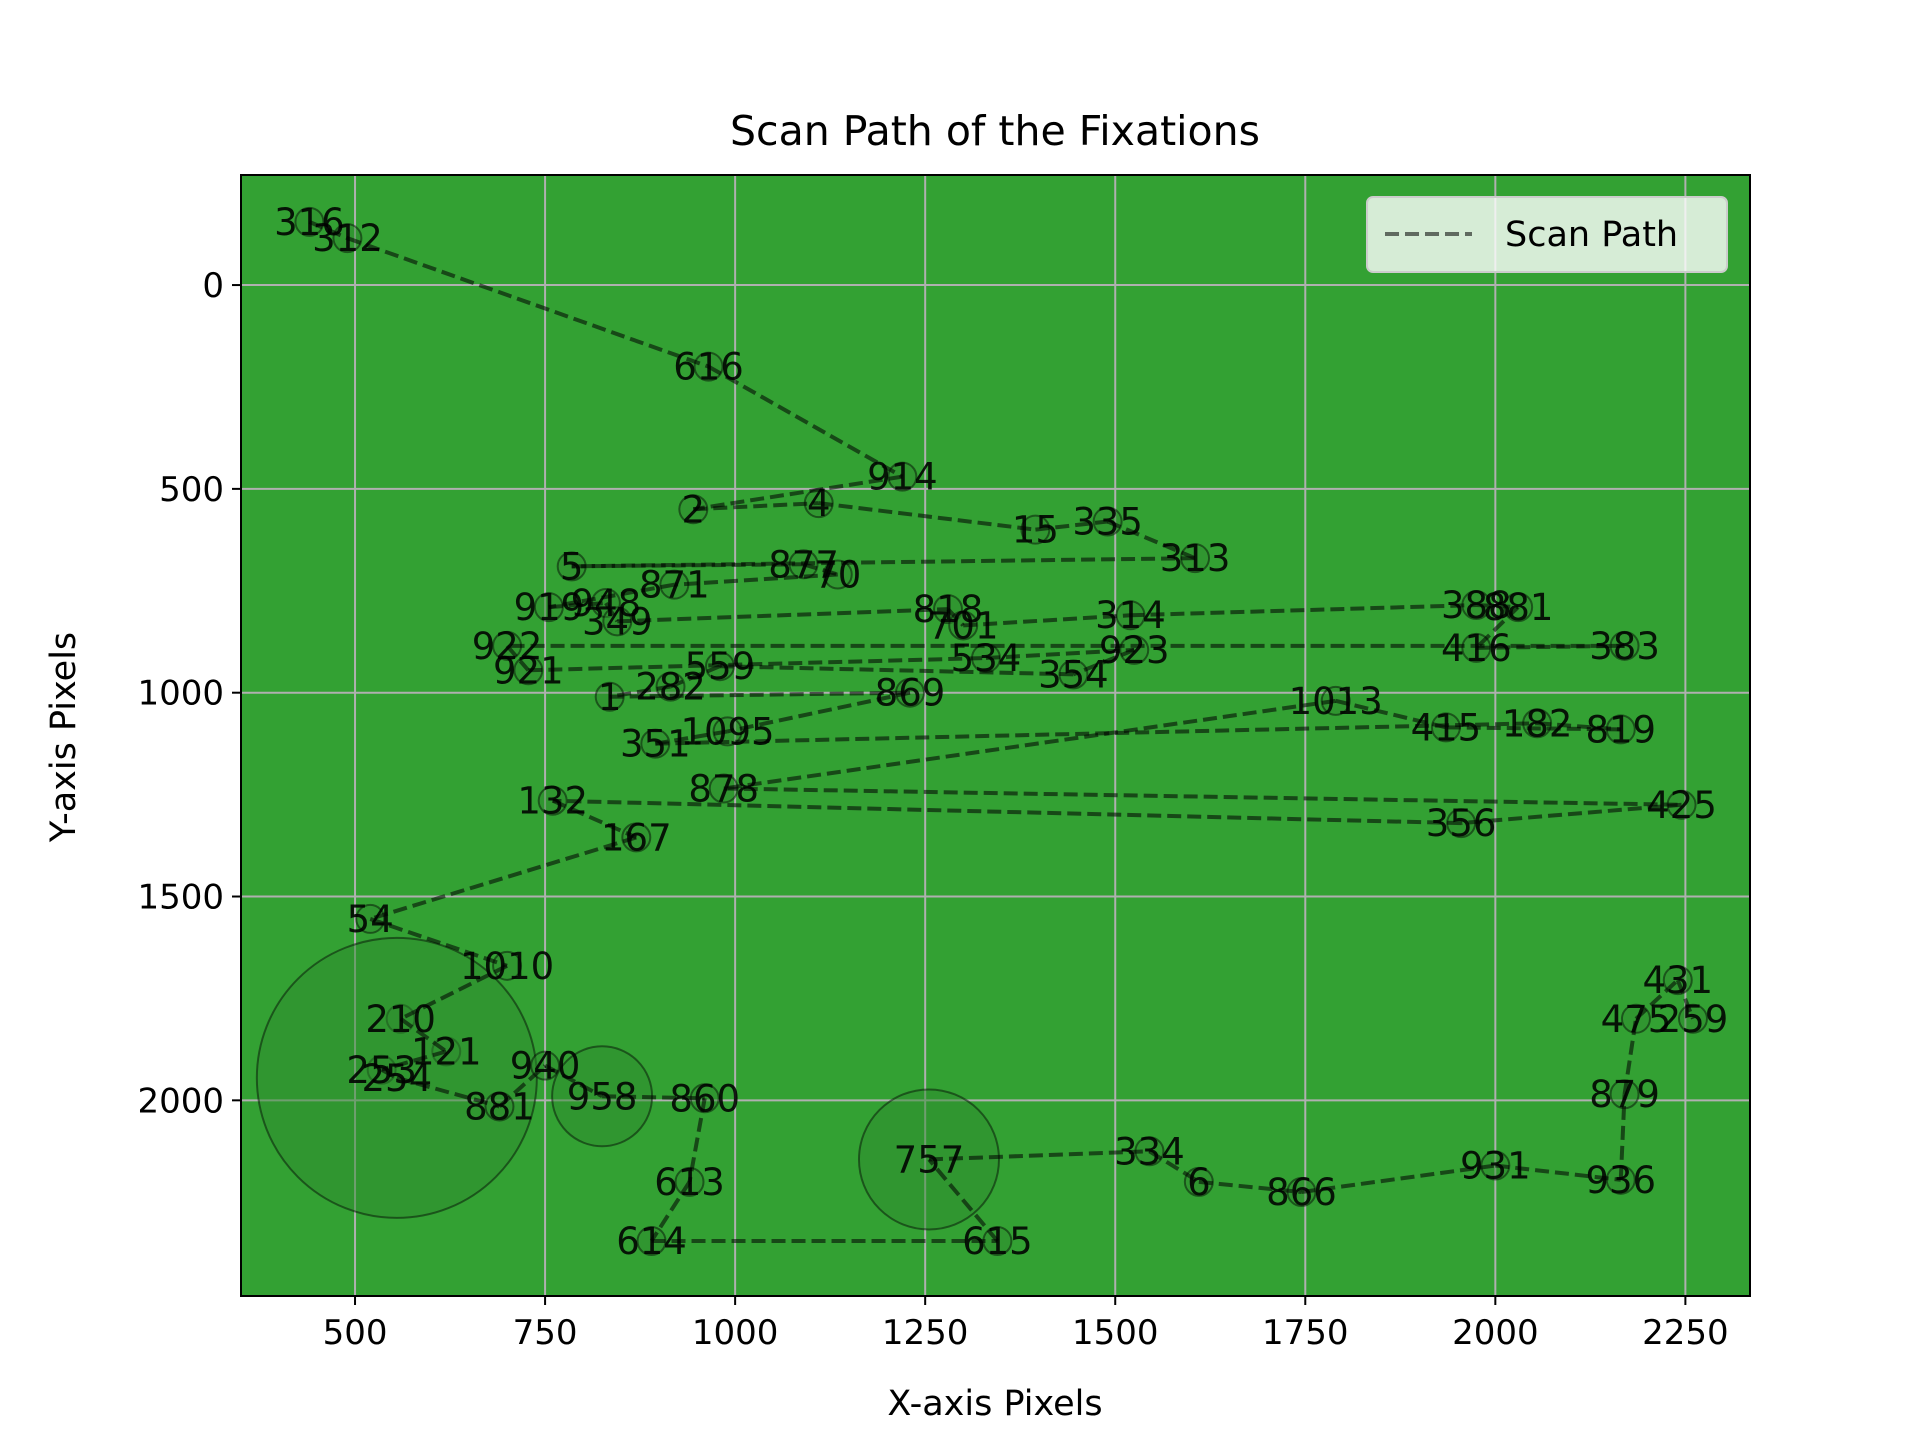  What do you see at coordinates (655, 744) in the screenshot?
I see `fixation-label: 351` at bounding box center [655, 744].